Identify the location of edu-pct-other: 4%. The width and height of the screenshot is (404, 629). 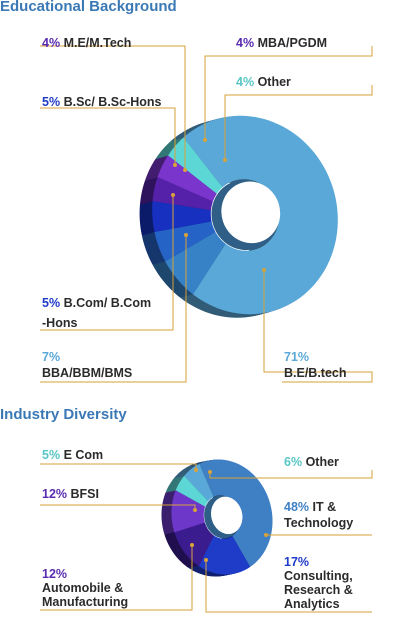
(245, 82).